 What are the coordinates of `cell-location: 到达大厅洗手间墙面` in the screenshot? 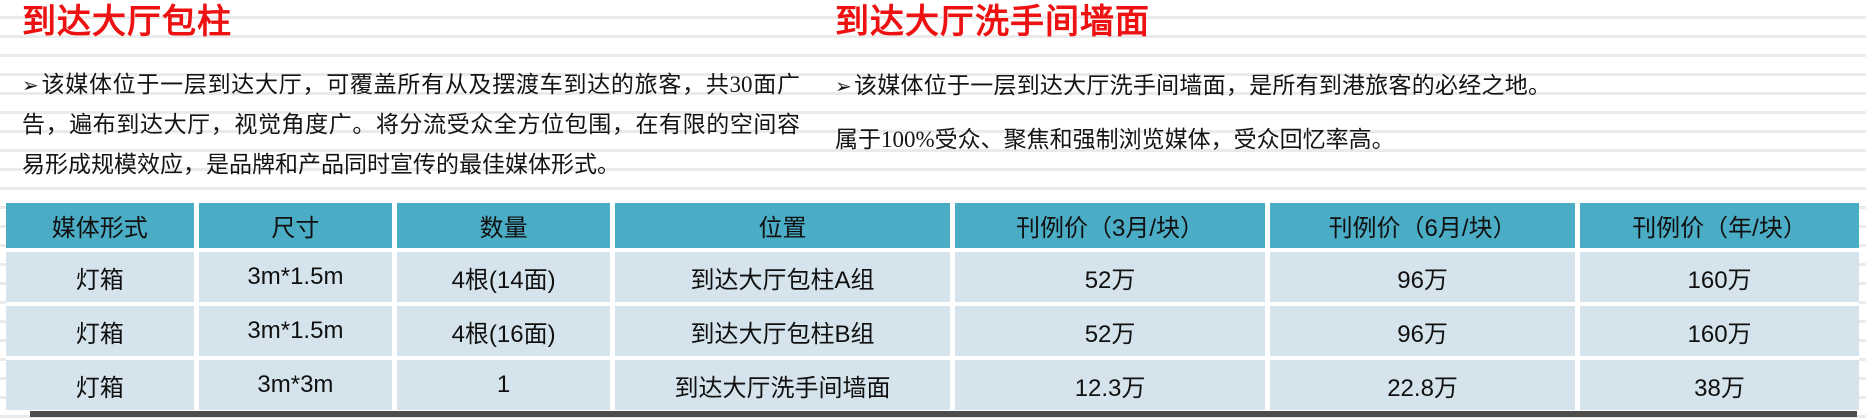 It's located at (782, 385).